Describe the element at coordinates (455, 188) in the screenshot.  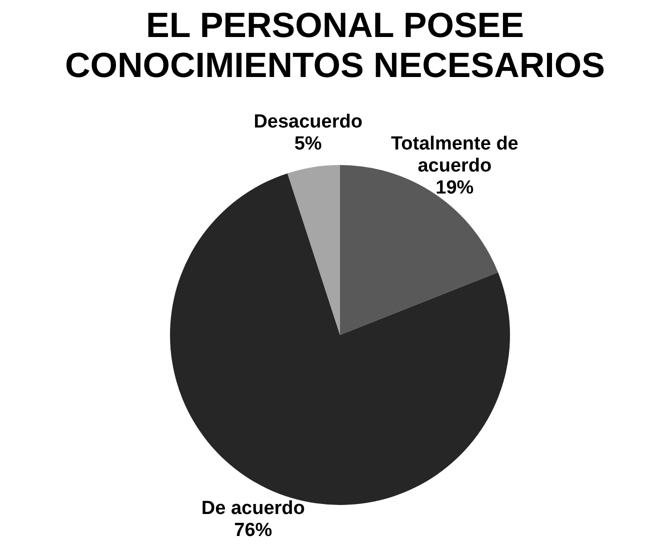
I see `data-label: 19%` at that location.